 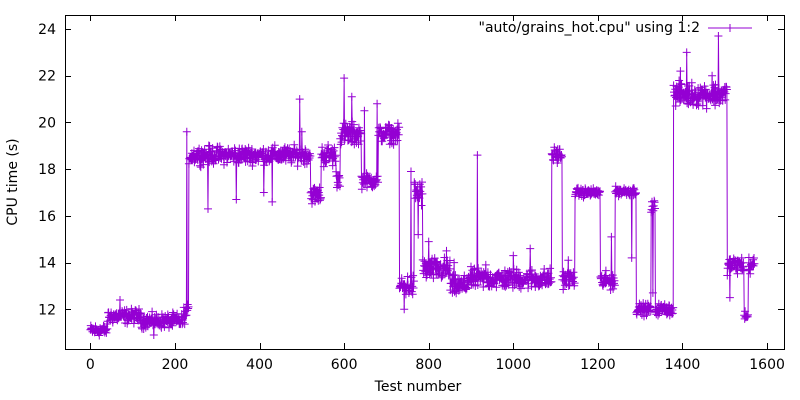 I want to click on legend-label: "auto/grains_hot.cpu" using 1:2, so click(x=589, y=28).